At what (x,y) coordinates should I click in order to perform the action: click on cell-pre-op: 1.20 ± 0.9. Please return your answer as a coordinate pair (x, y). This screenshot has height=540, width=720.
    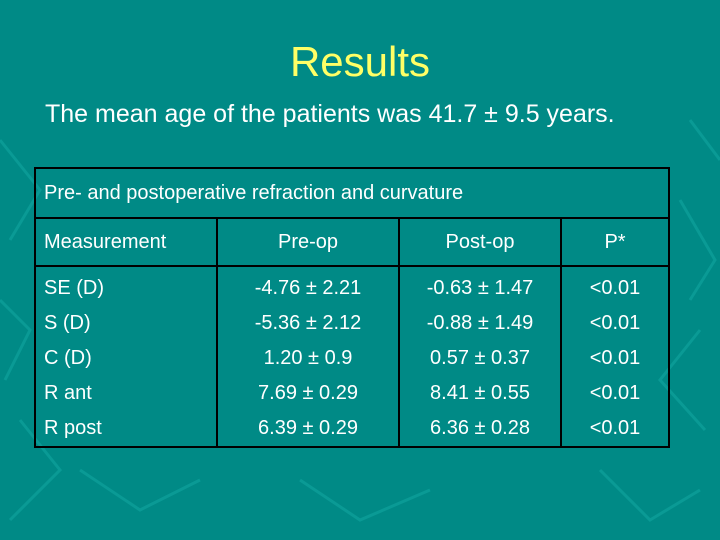
    Looking at the image, I should click on (308, 358).